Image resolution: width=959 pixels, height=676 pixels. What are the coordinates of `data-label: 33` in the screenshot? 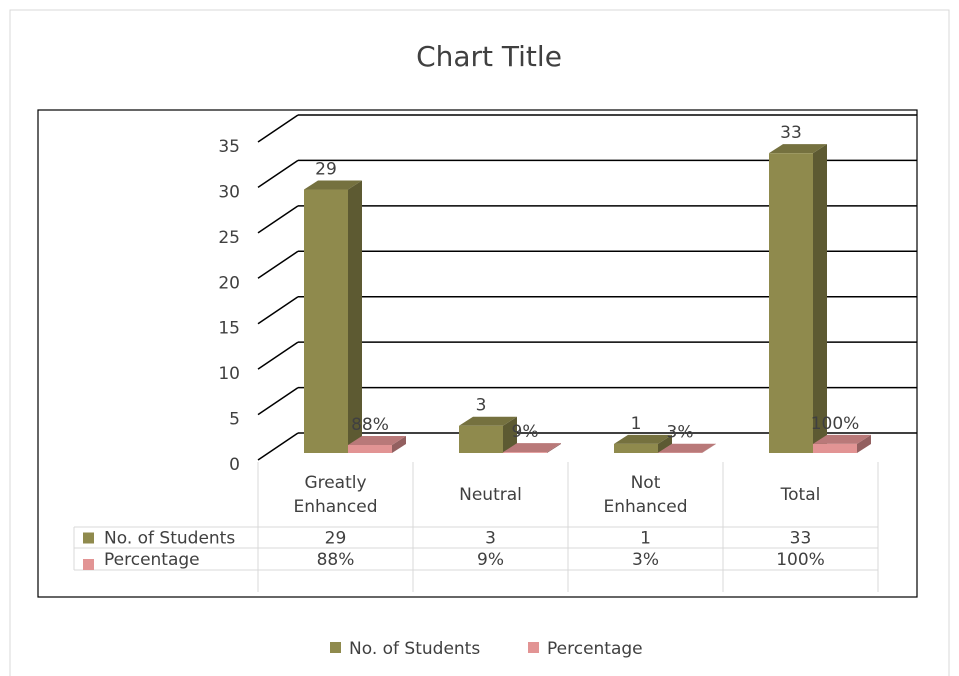 It's located at (791, 133).